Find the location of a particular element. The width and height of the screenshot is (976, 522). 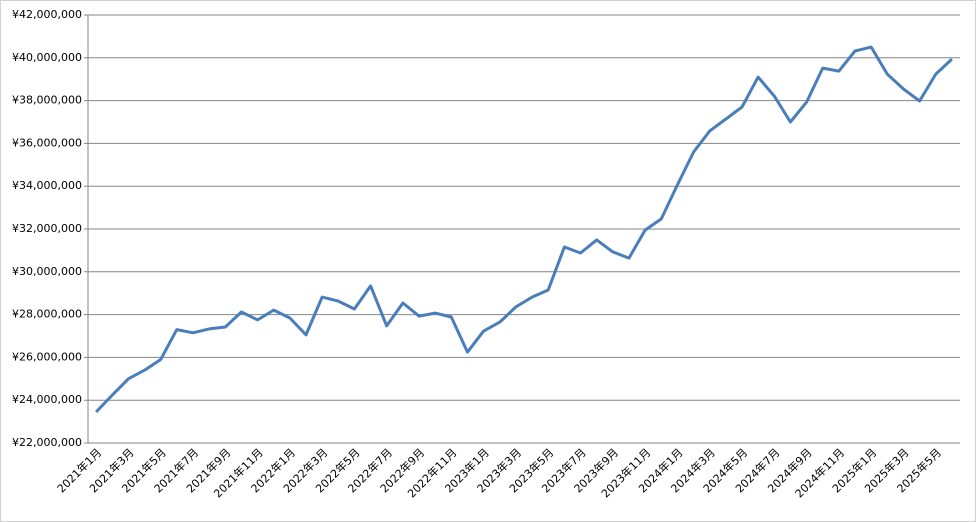

y-tick-label: ¥32,000,000 is located at coordinates (47, 228).